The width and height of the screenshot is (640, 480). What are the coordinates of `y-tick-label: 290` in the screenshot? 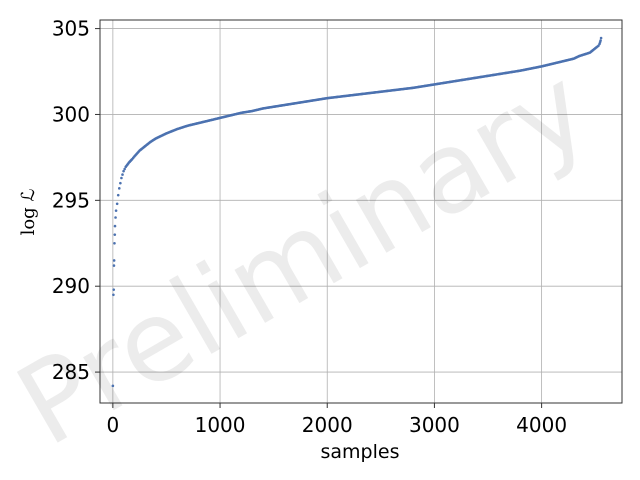 It's located at (71, 286).